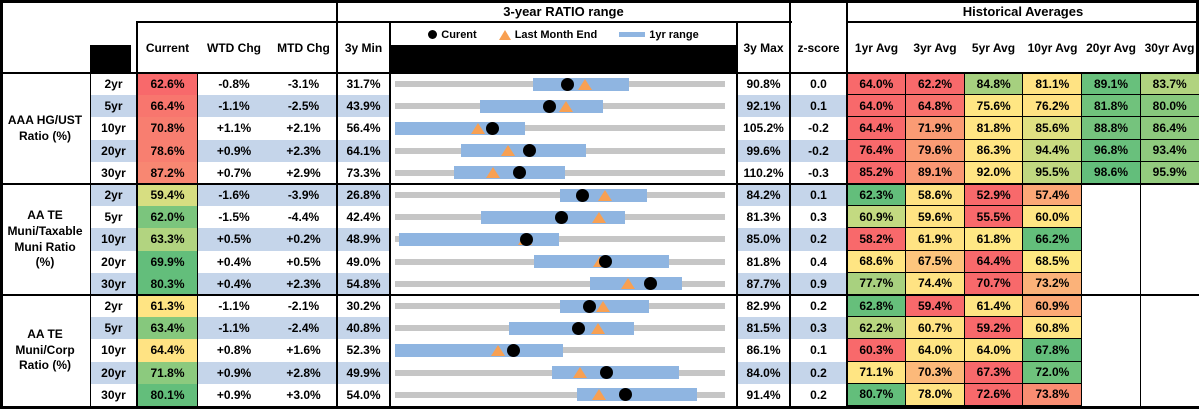 This screenshot has width=1199, height=409. I want to click on legend-current: Curent, so click(452, 35).